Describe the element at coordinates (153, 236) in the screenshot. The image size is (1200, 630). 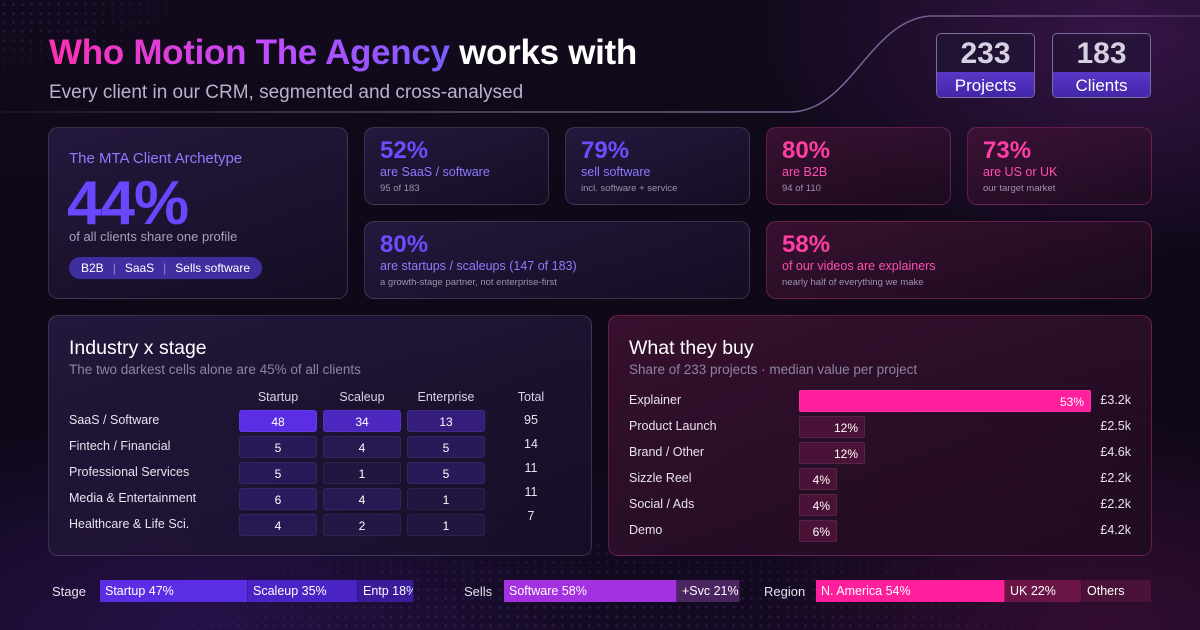
I see `archetype-sub: of all clients share one profile` at that location.